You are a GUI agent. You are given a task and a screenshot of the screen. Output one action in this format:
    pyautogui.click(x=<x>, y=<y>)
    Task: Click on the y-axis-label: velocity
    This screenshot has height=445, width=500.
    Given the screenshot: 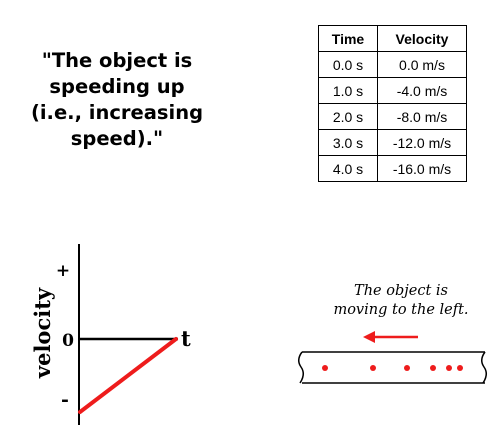 What is the action you would take?
    pyautogui.click(x=42, y=333)
    